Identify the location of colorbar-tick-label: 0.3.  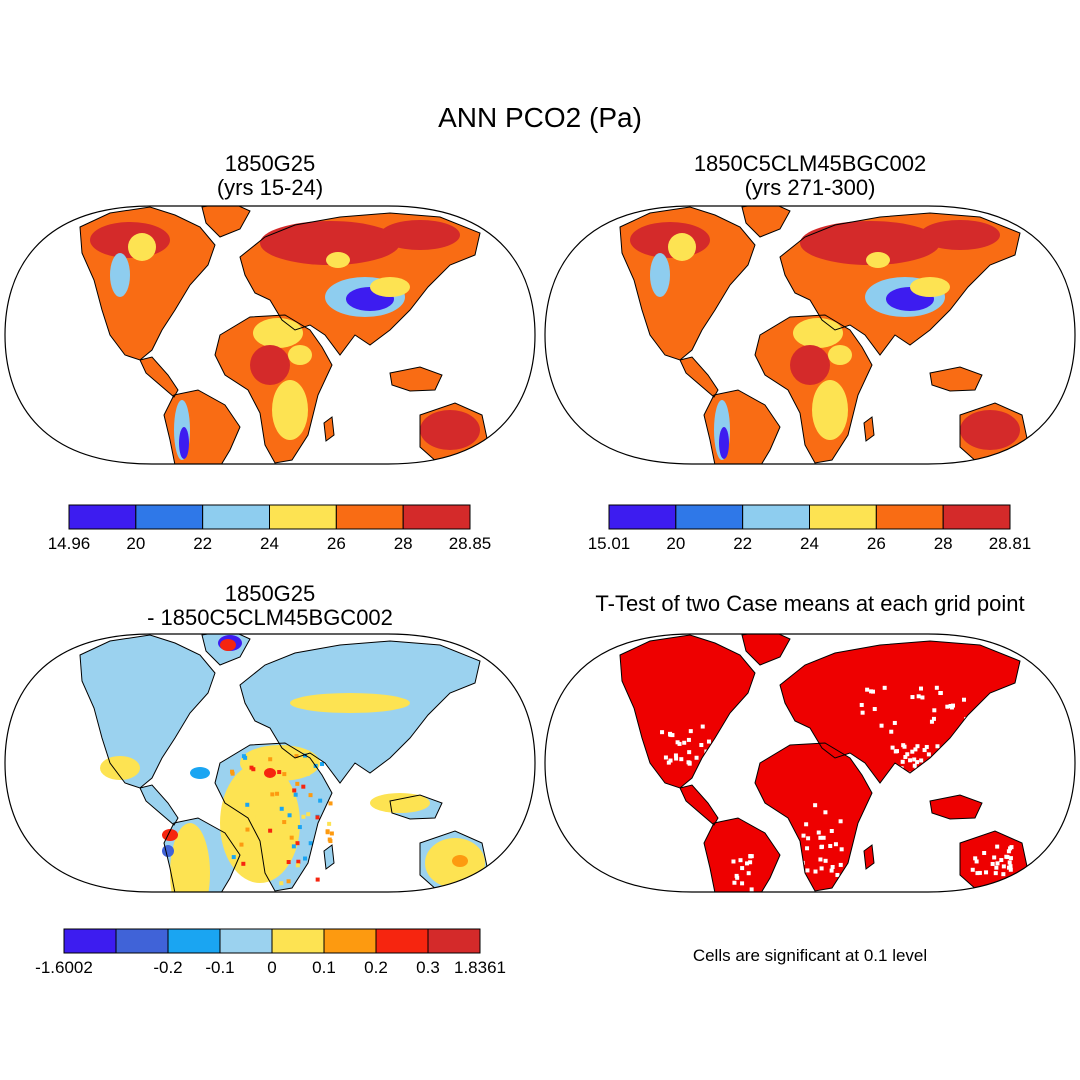
(428, 967).